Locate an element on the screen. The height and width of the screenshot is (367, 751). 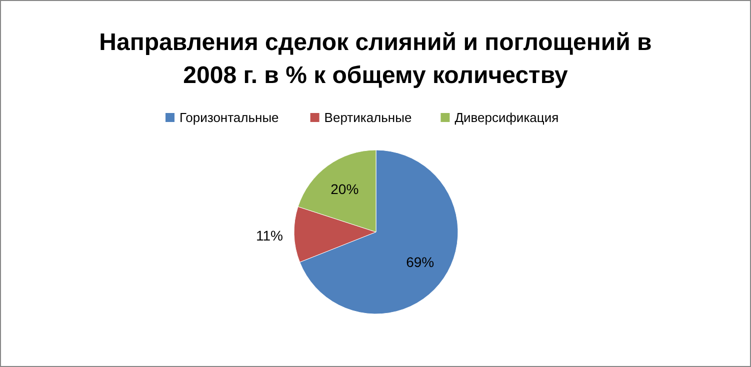
chart-title: Направления сделок слияний и поглощений в 2008 г. в % к общему количеству is located at coordinates (375, 59).